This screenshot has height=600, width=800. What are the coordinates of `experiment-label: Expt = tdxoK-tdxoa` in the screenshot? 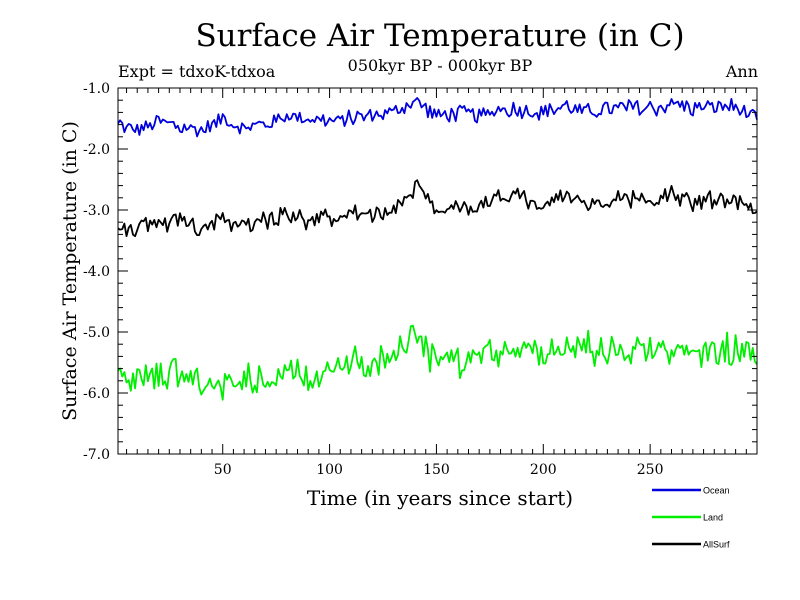 It's located at (197, 71).